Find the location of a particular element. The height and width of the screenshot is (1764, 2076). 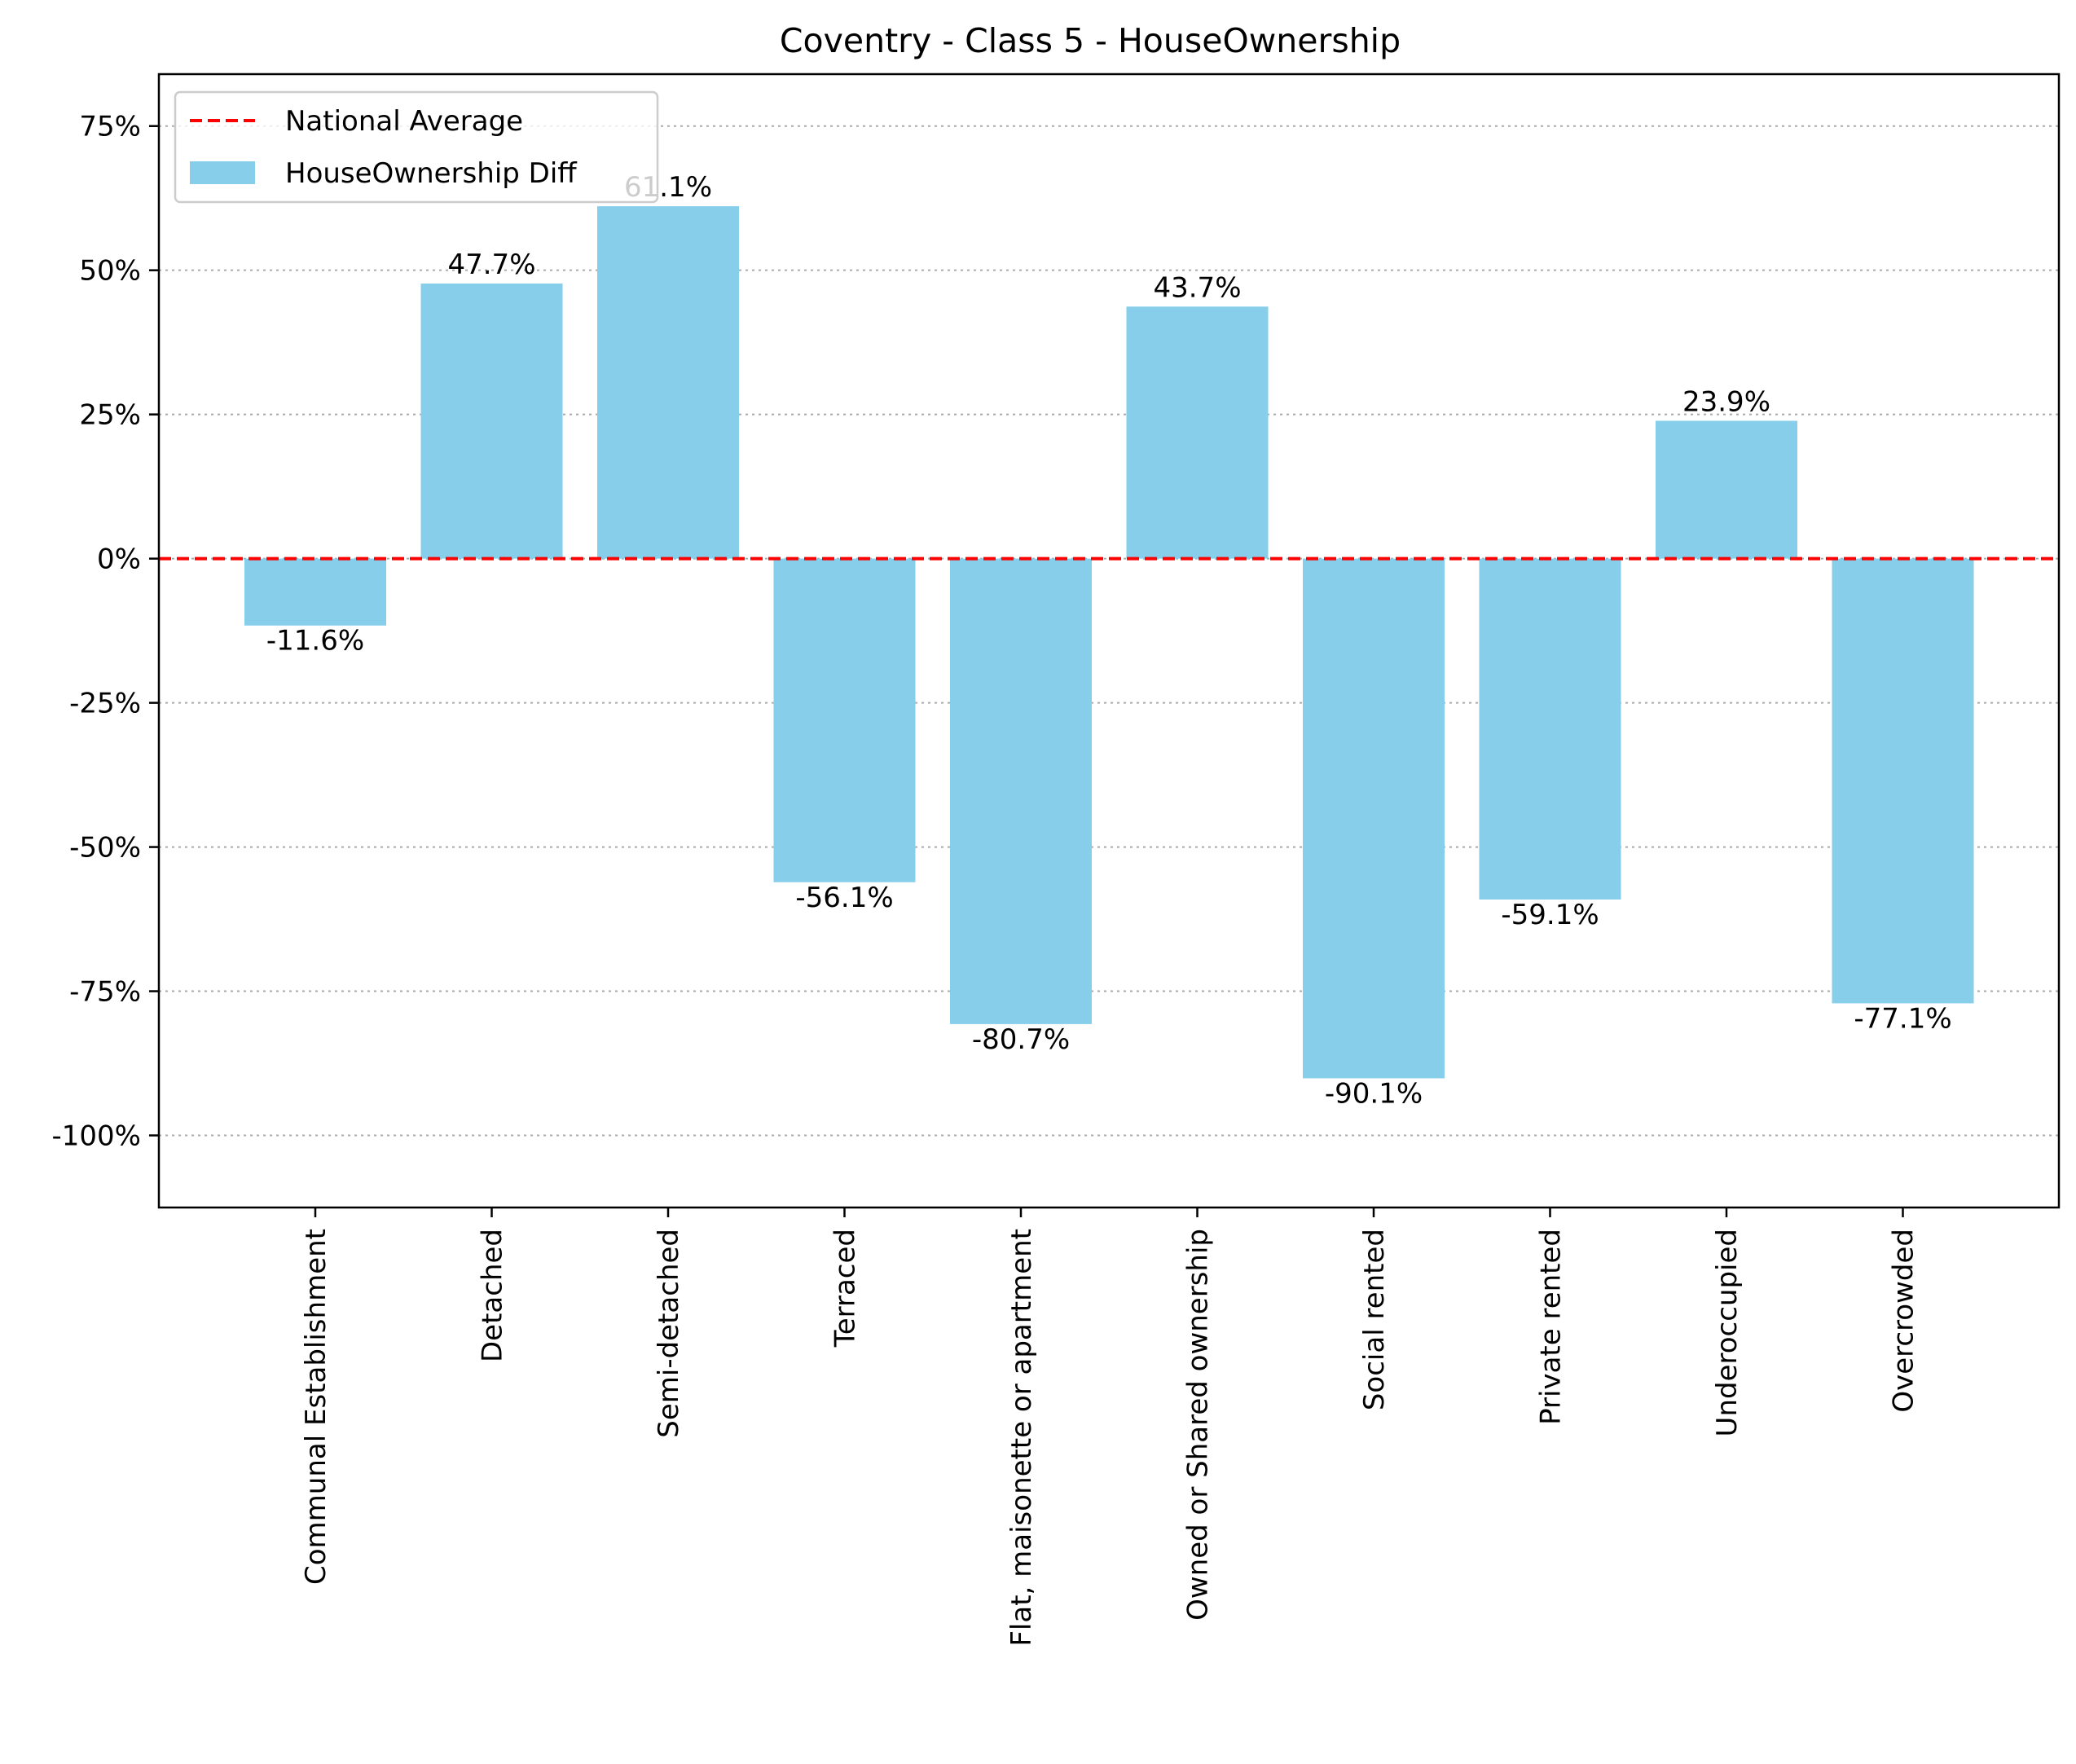

x-tick-label: Private rented is located at coordinates (1551, 1327).